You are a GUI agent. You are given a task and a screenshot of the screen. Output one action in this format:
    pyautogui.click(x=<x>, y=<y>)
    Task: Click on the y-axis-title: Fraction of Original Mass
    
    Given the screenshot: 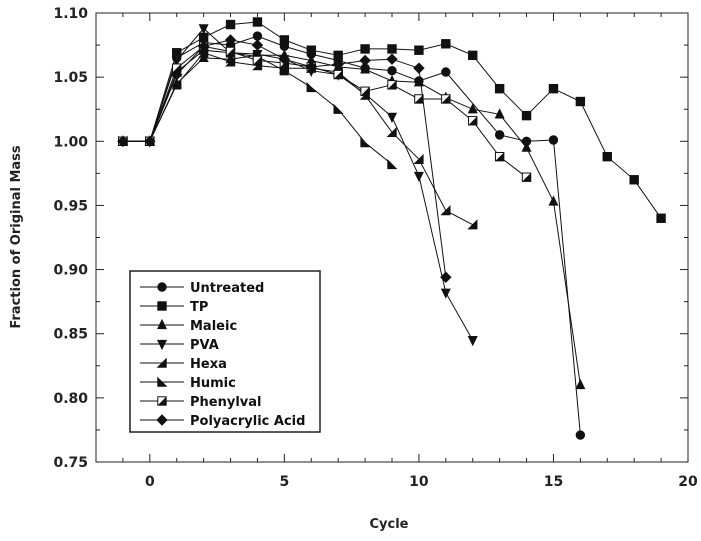 What is the action you would take?
    pyautogui.click(x=16, y=237)
    